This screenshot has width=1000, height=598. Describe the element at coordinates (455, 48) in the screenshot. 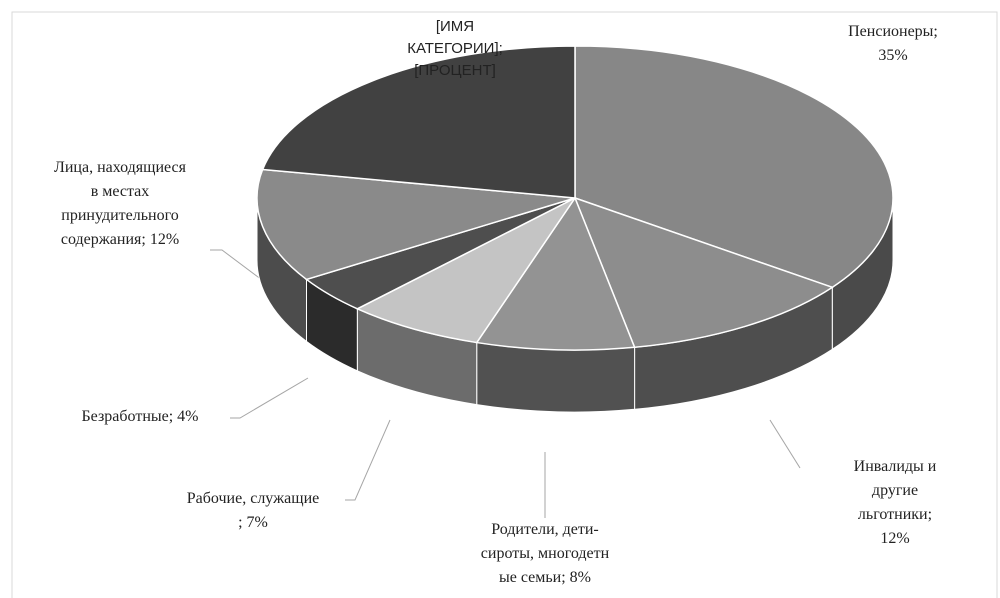

I see `data-label: [ИМЯ КАТЕГОРИИ]; [ПРОЦЕНТ]` at that location.